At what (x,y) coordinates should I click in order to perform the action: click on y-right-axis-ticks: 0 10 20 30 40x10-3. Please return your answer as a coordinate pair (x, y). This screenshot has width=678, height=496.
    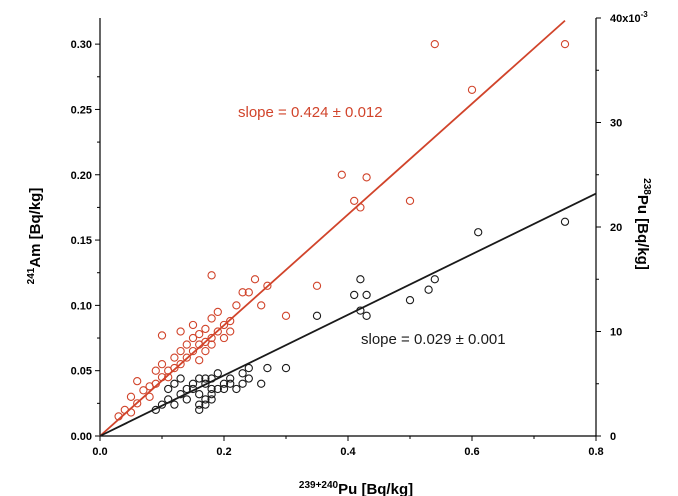
    Looking at the image, I should click on (622, 226).